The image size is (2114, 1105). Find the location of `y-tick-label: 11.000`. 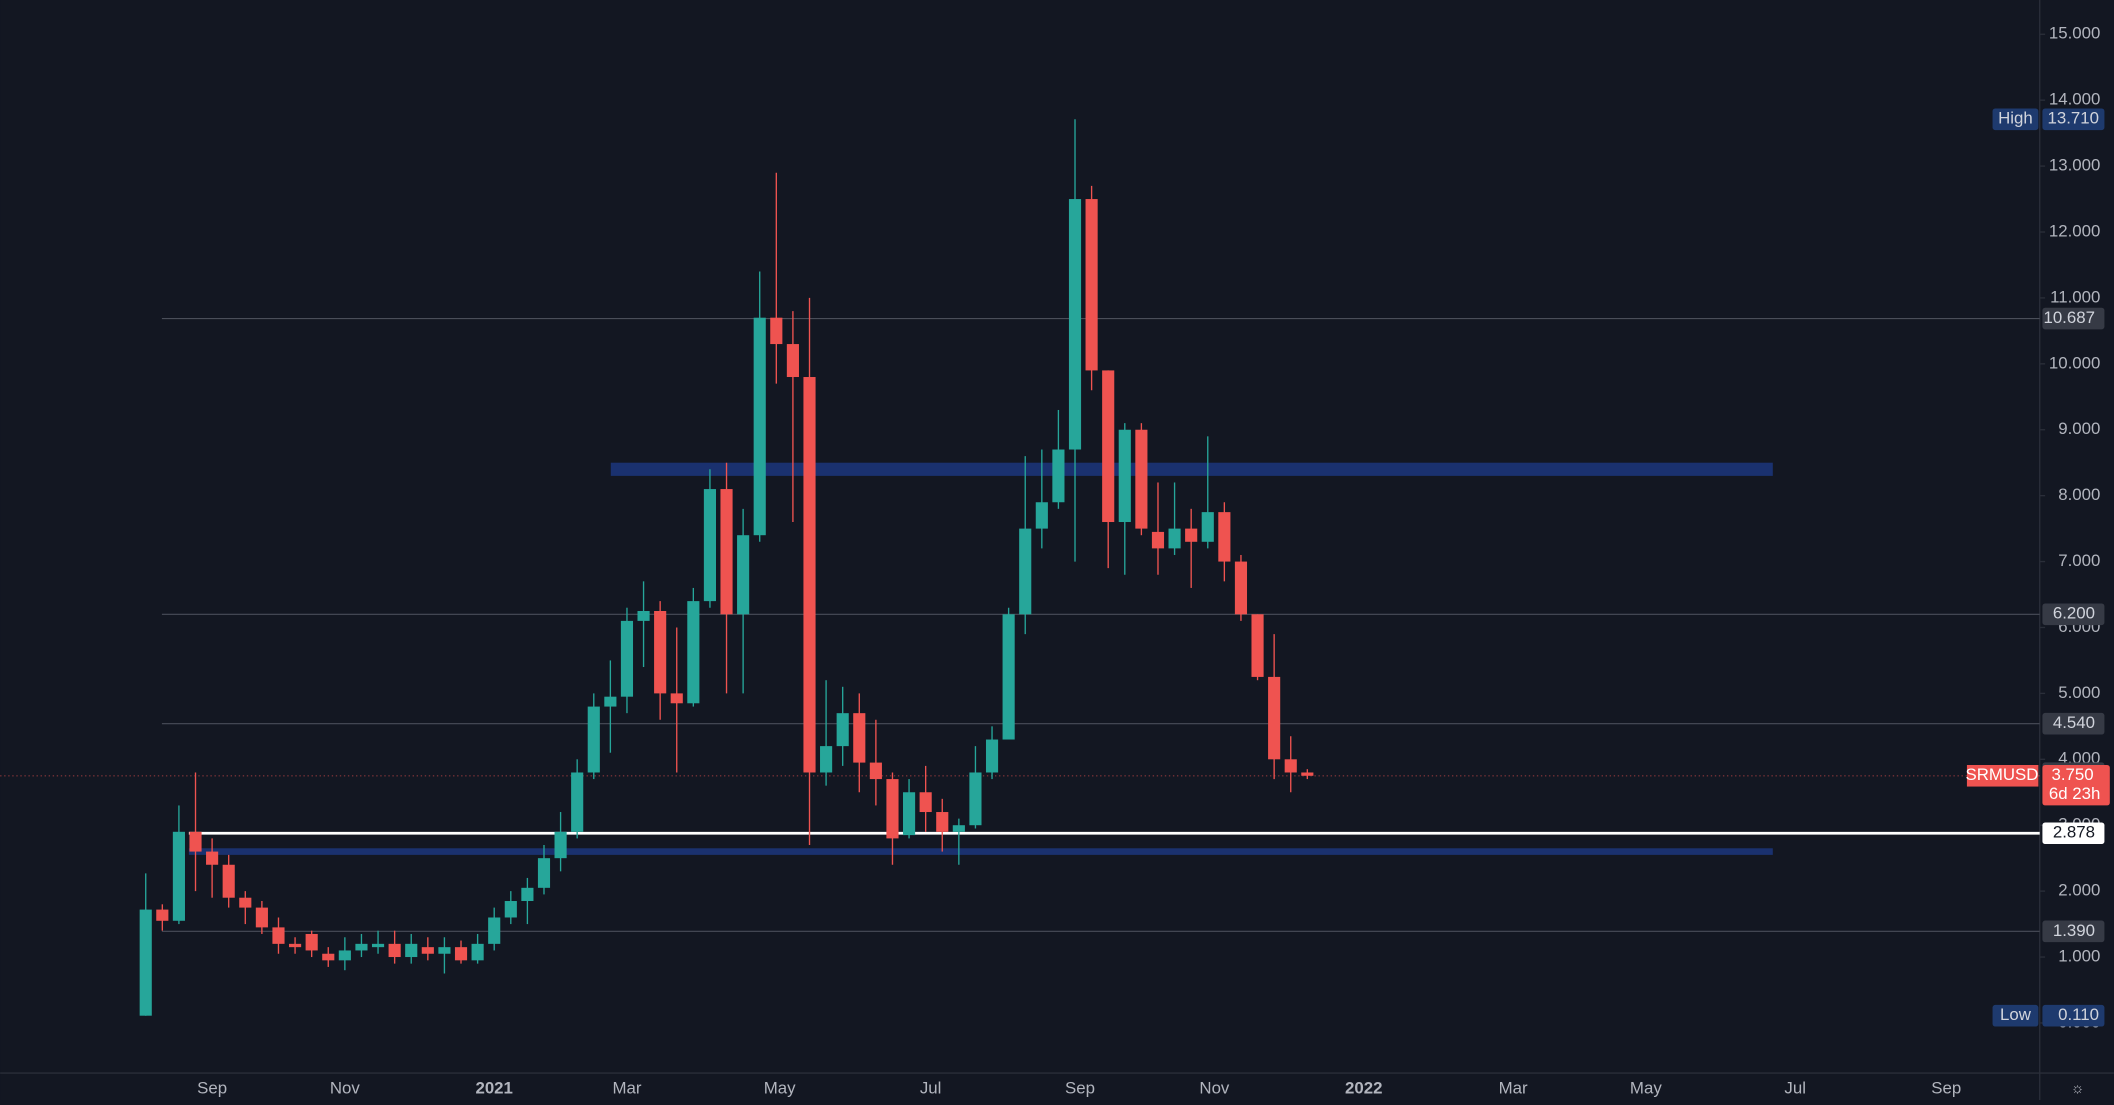

y-tick-label: 11.000 is located at coordinates (2075, 296).